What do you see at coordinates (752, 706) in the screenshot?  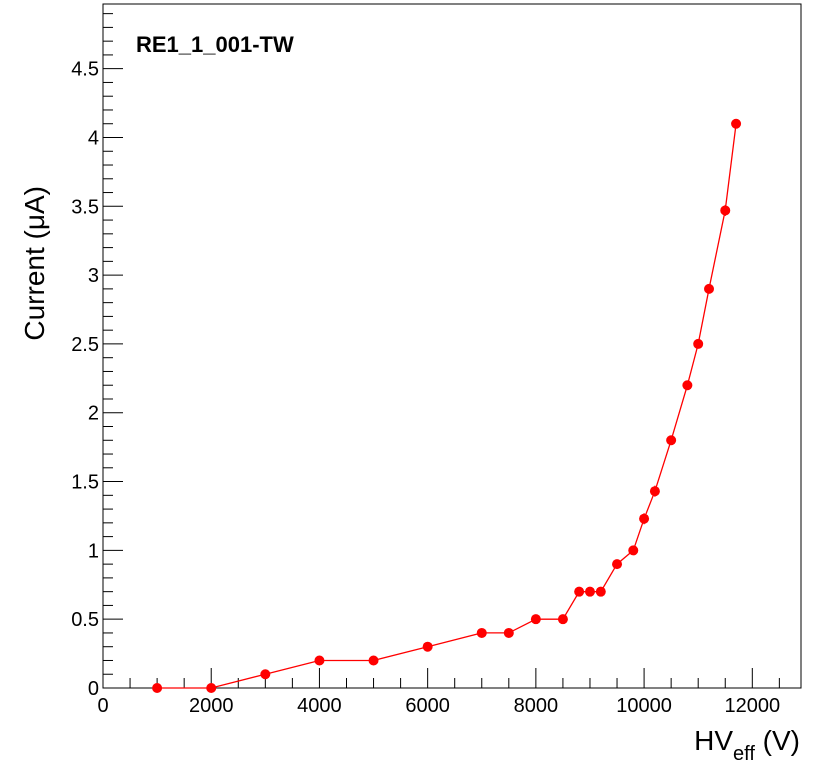 I see `x-tick-label: 12000` at bounding box center [752, 706].